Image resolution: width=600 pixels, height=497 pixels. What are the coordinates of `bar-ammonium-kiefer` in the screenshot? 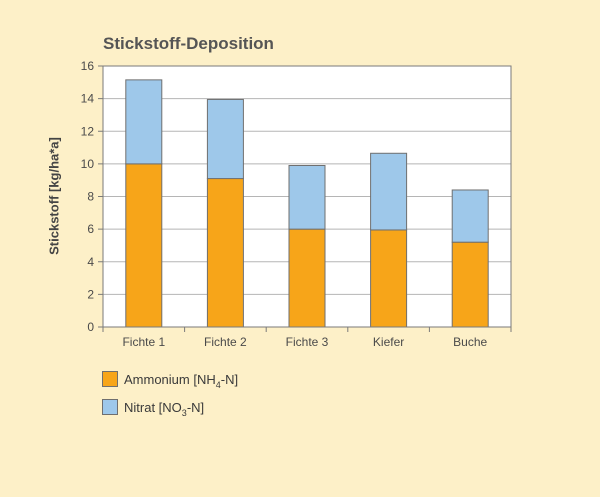 It's located at (389, 278).